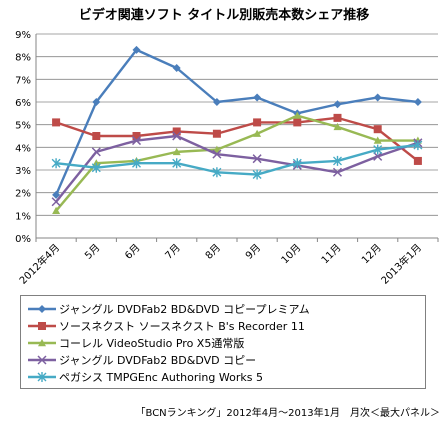 The width and height of the screenshot is (448, 430). Describe the element at coordinates (161, 377) in the screenshot. I see `legend-label: ペガシス TMPGEnc Authoring Works 5` at that location.